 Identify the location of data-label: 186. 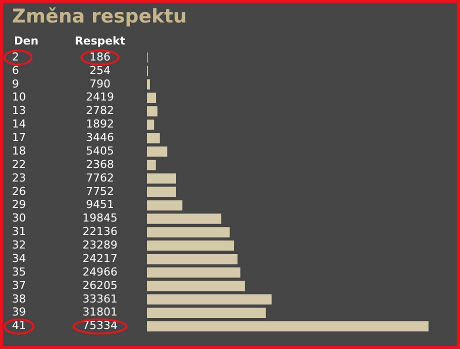
(100, 57).